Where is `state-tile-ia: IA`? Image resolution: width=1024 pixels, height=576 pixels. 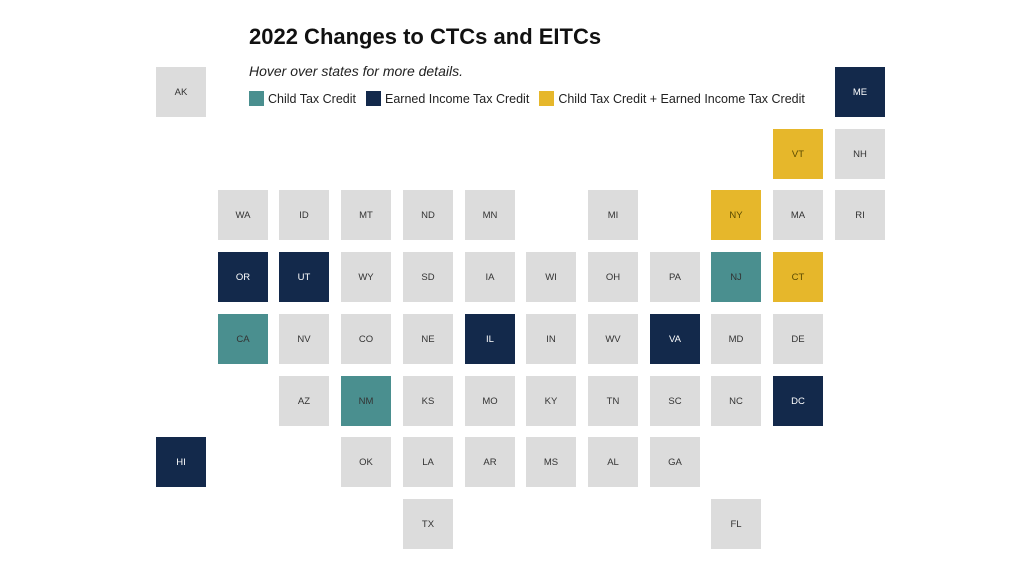 state-tile-ia: IA is located at coordinates (490, 277).